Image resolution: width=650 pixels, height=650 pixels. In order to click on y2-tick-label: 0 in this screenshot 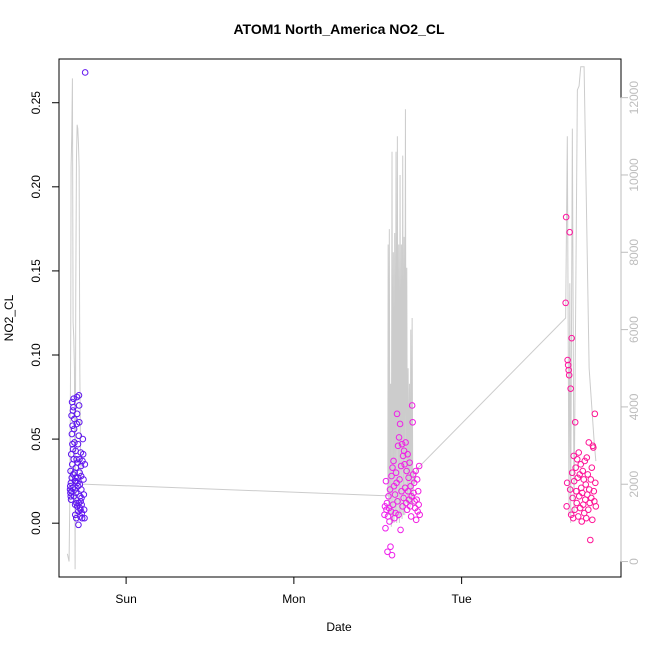, I will do `click(634, 561)`.